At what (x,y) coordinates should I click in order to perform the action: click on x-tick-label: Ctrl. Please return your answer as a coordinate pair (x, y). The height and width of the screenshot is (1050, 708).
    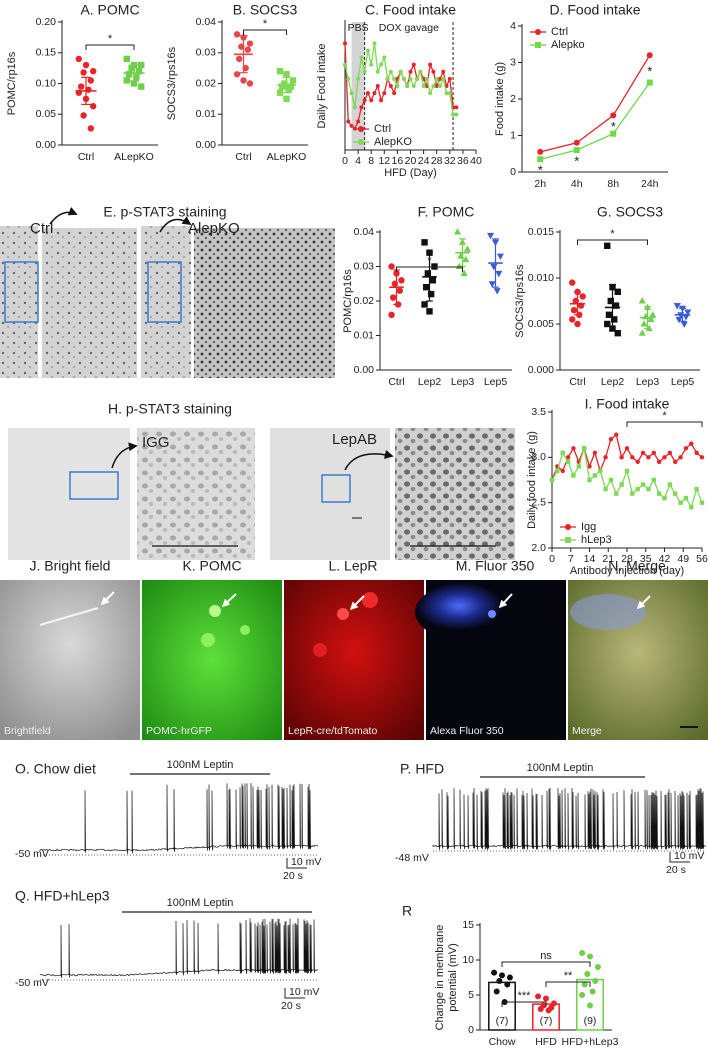
    Looking at the image, I should click on (577, 382).